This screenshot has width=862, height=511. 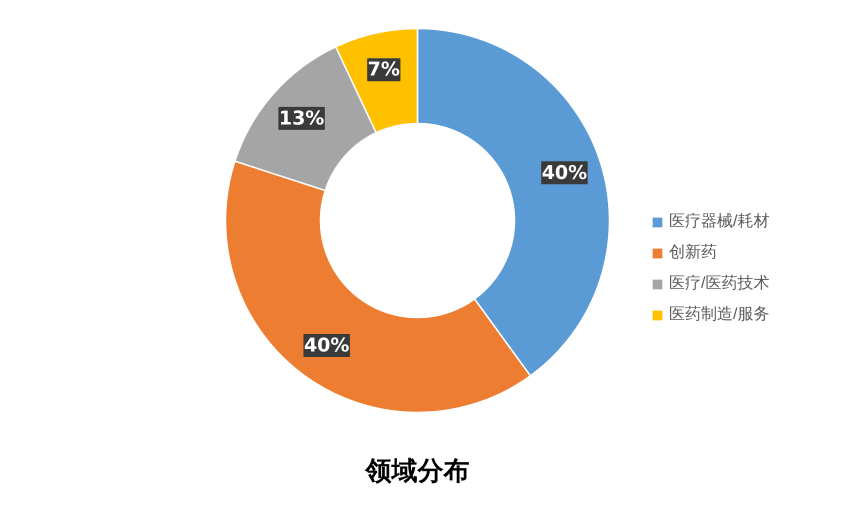 I want to click on data-label: 7%, so click(x=384, y=69).